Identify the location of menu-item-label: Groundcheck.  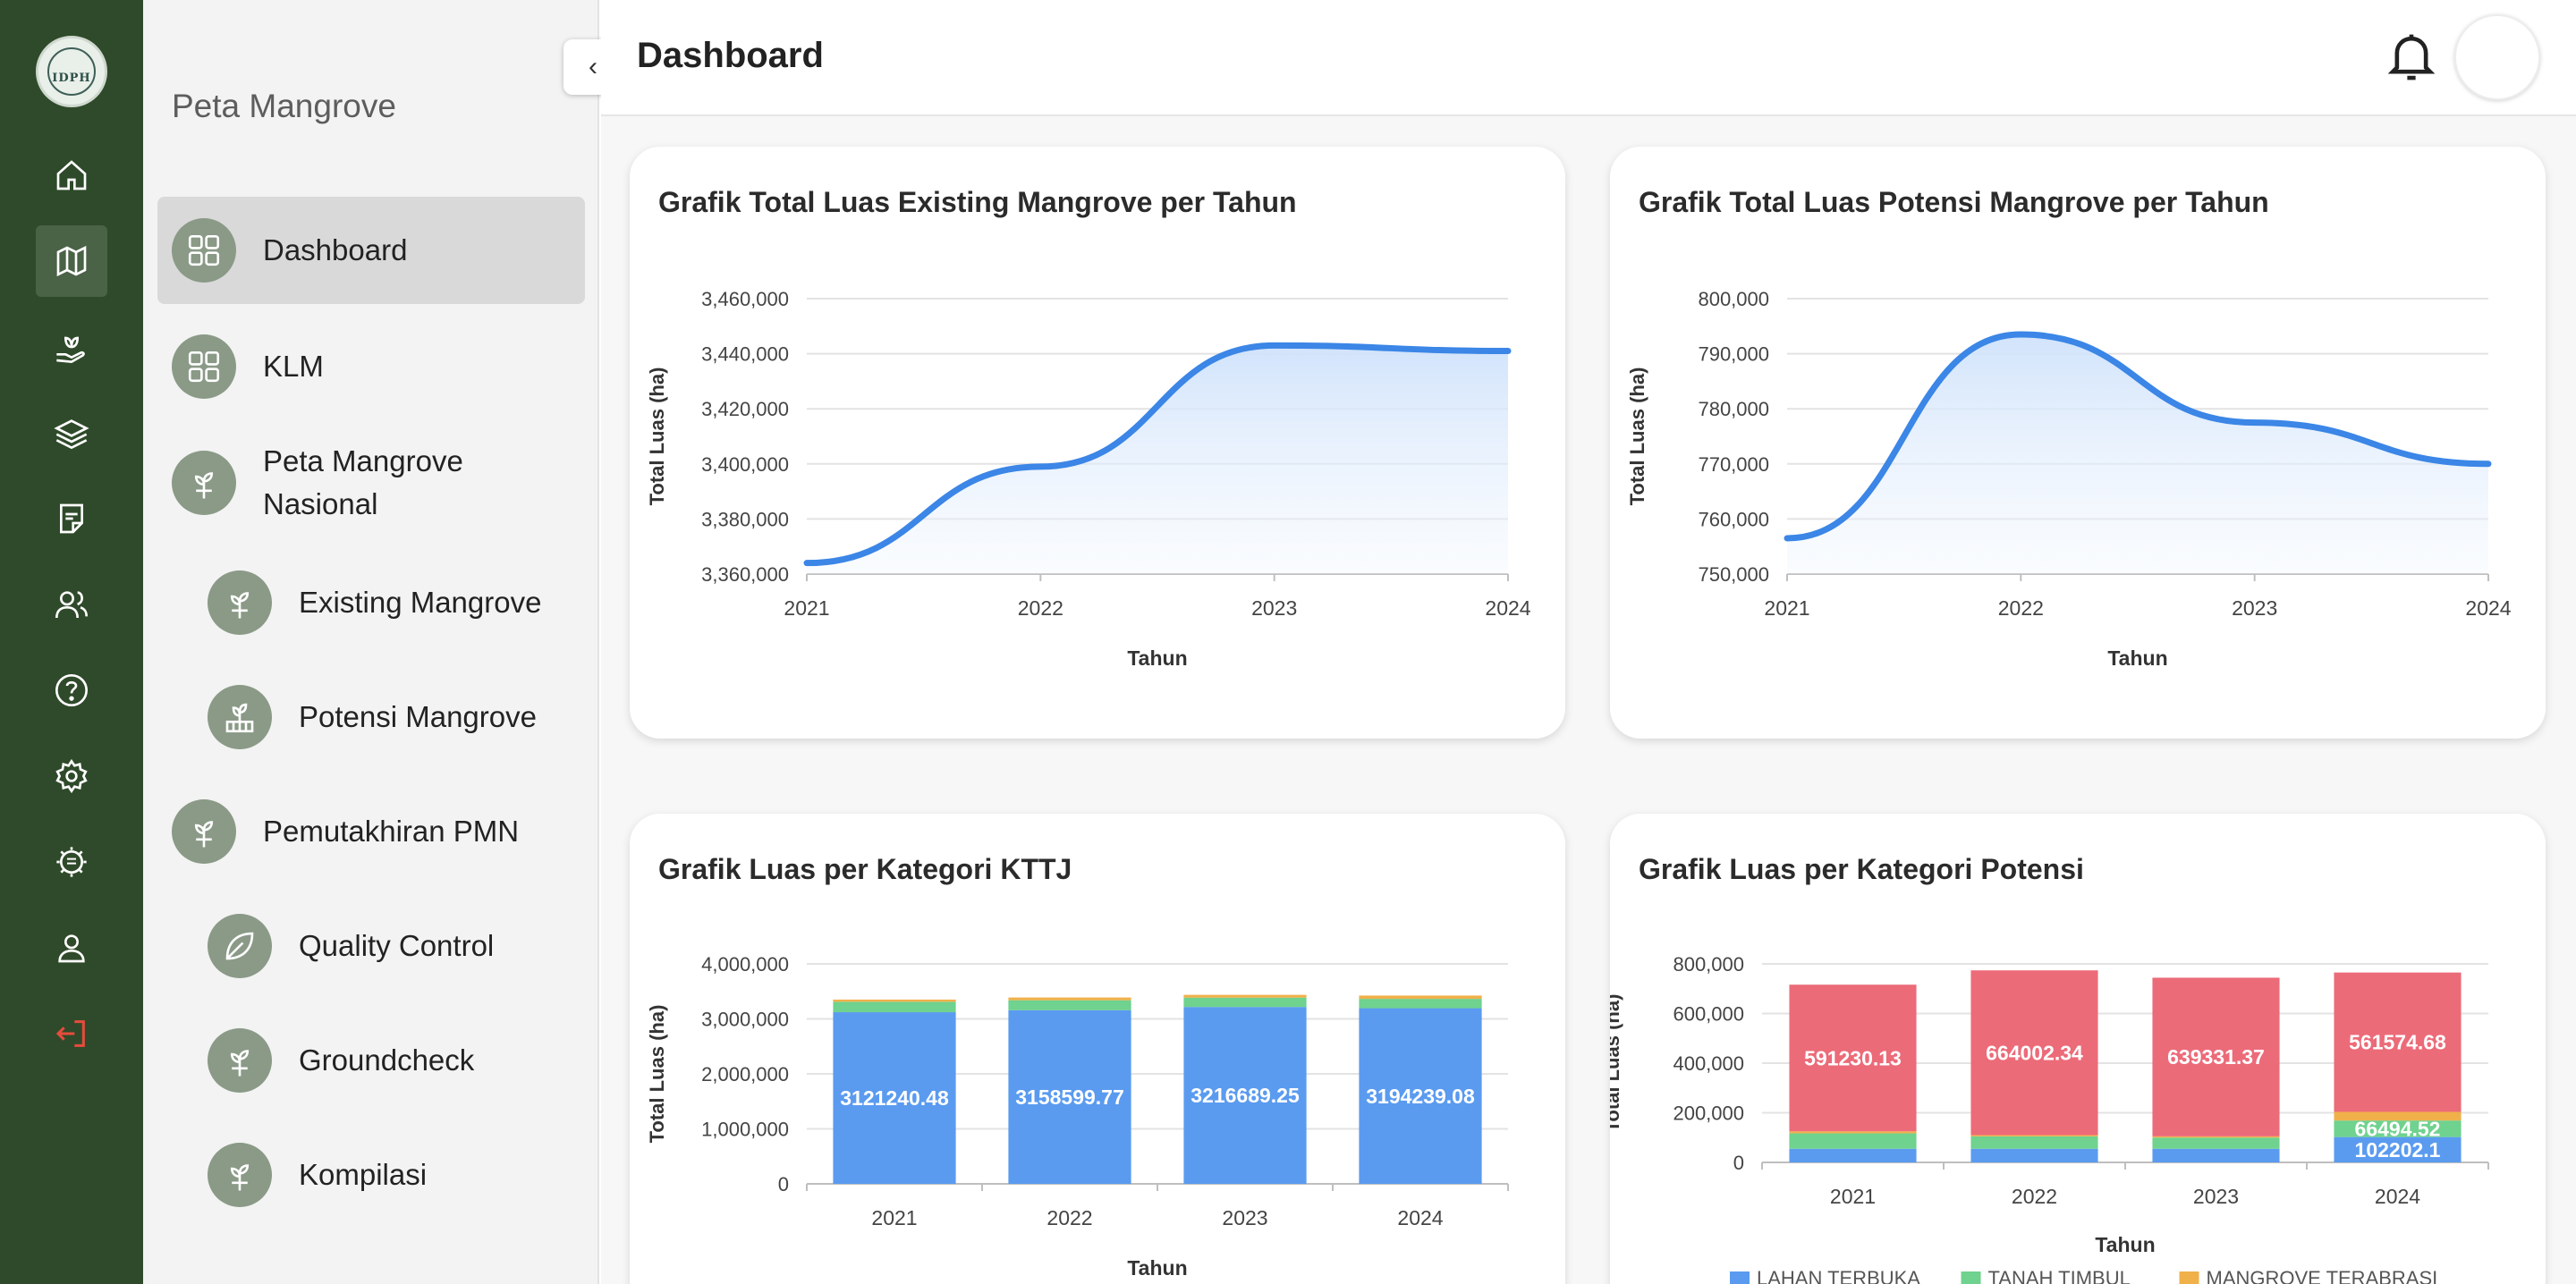
(387, 1060).